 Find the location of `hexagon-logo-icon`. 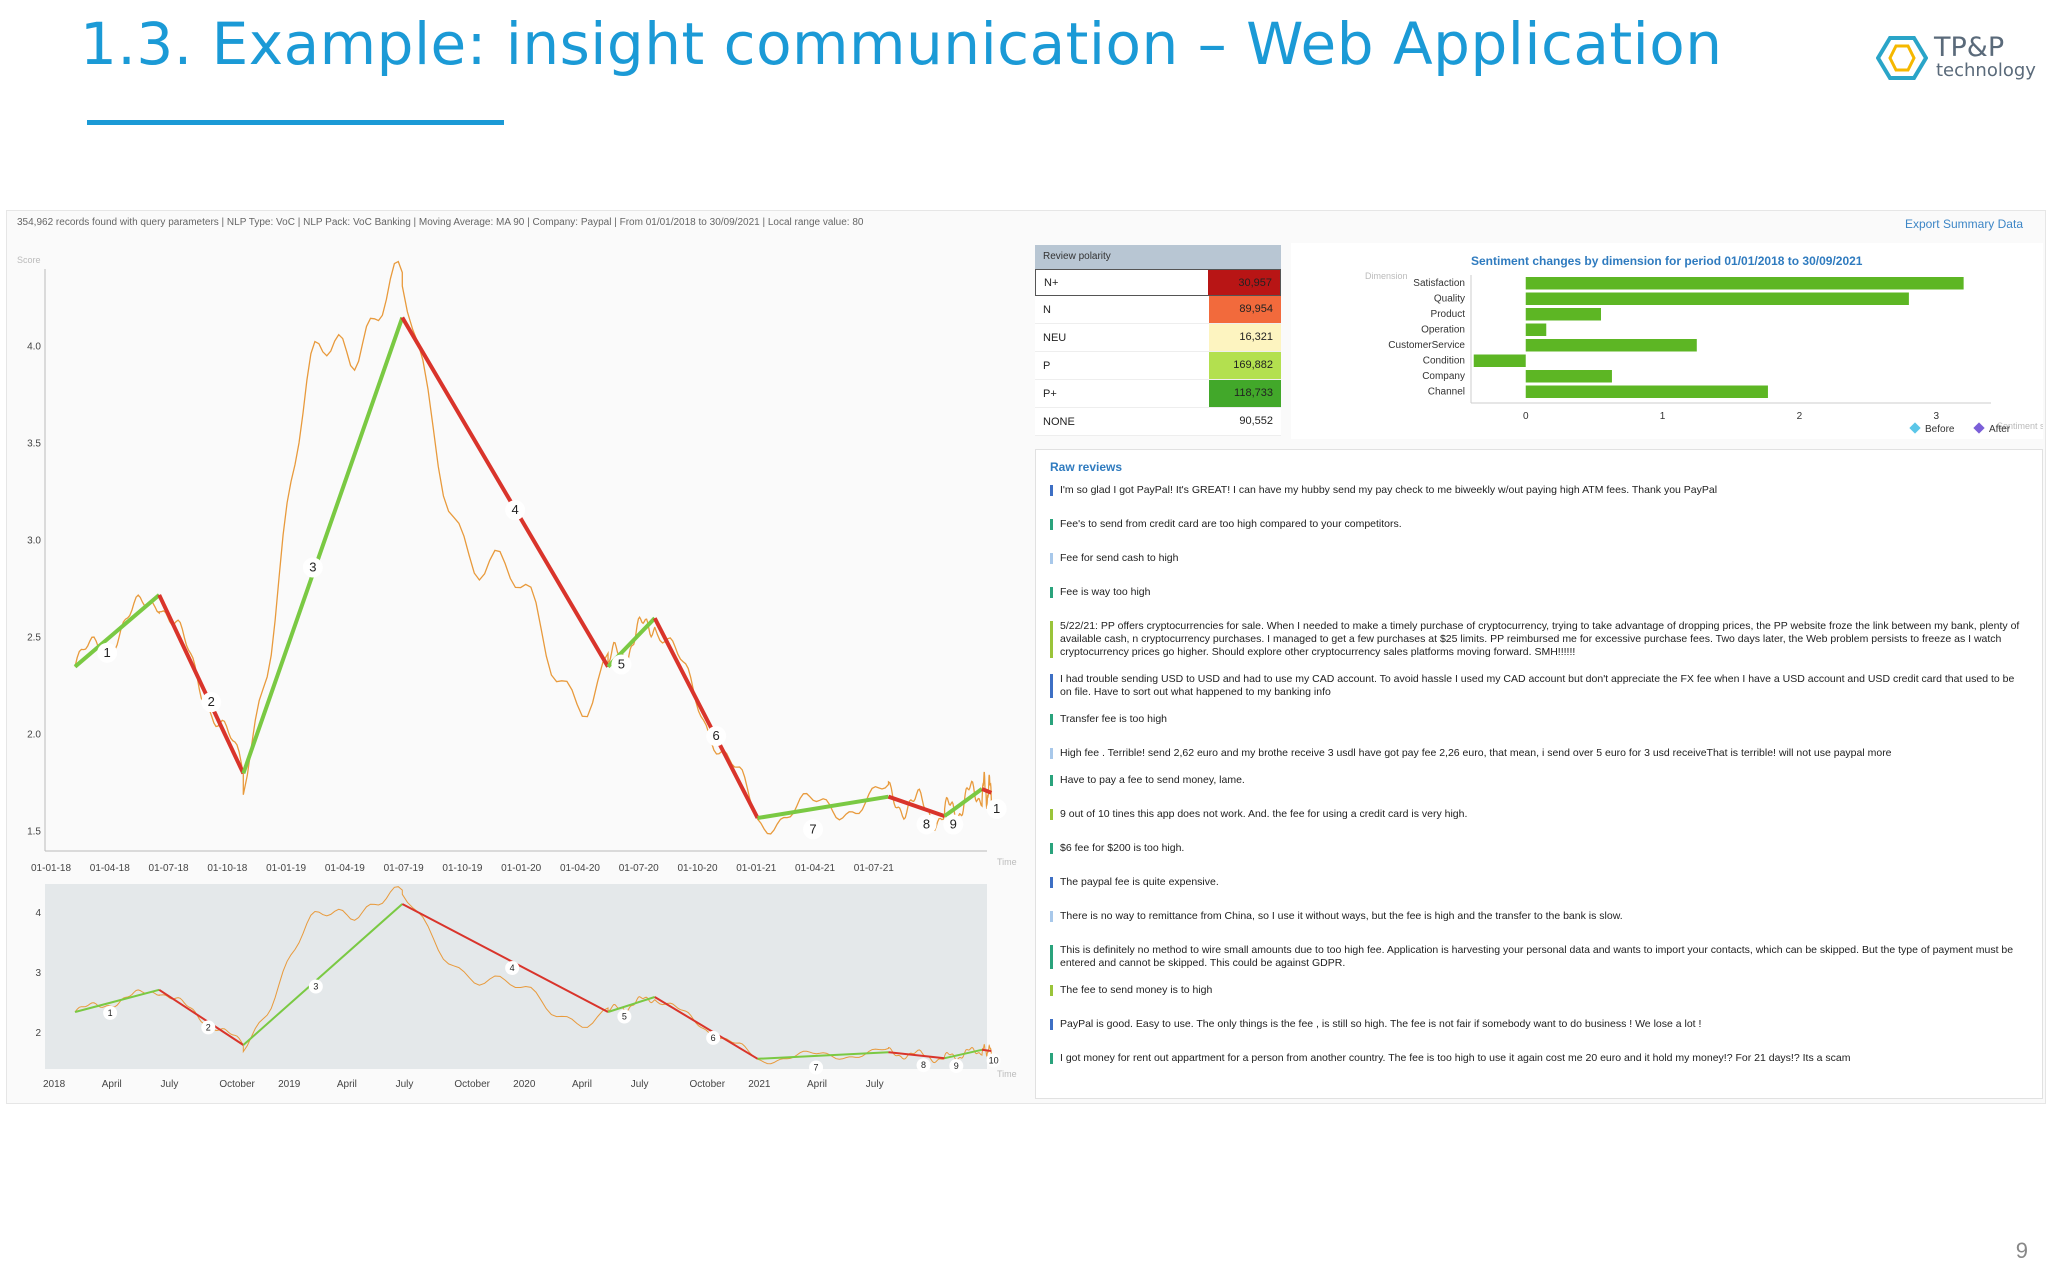

hexagon-logo-icon is located at coordinates (1902, 58).